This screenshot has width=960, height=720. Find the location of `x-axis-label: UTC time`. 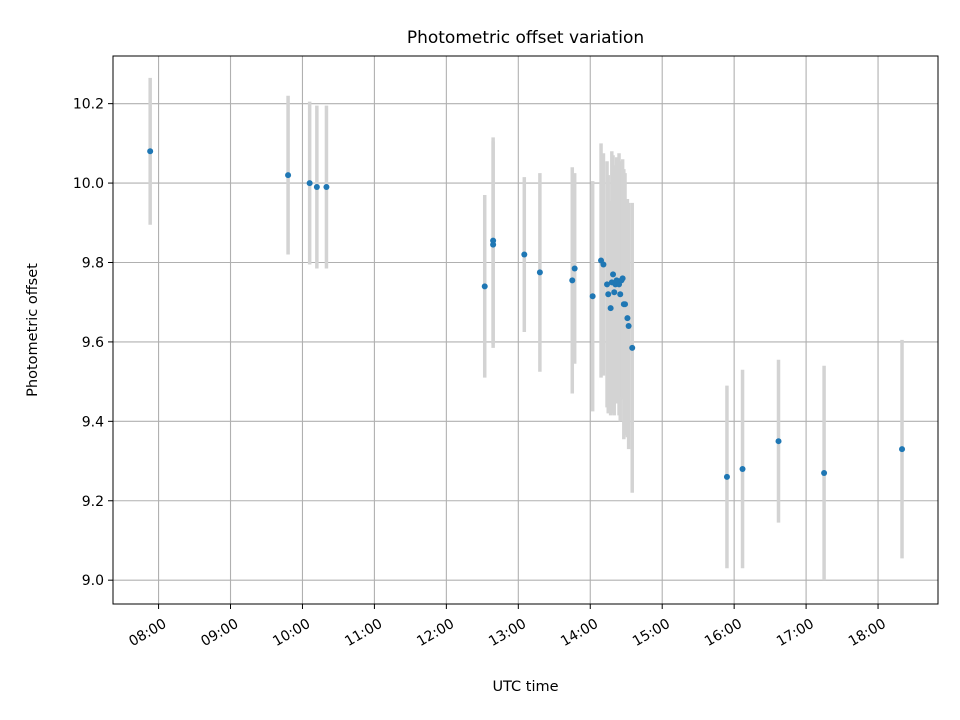

x-axis-label: UTC time is located at coordinates (525, 687).